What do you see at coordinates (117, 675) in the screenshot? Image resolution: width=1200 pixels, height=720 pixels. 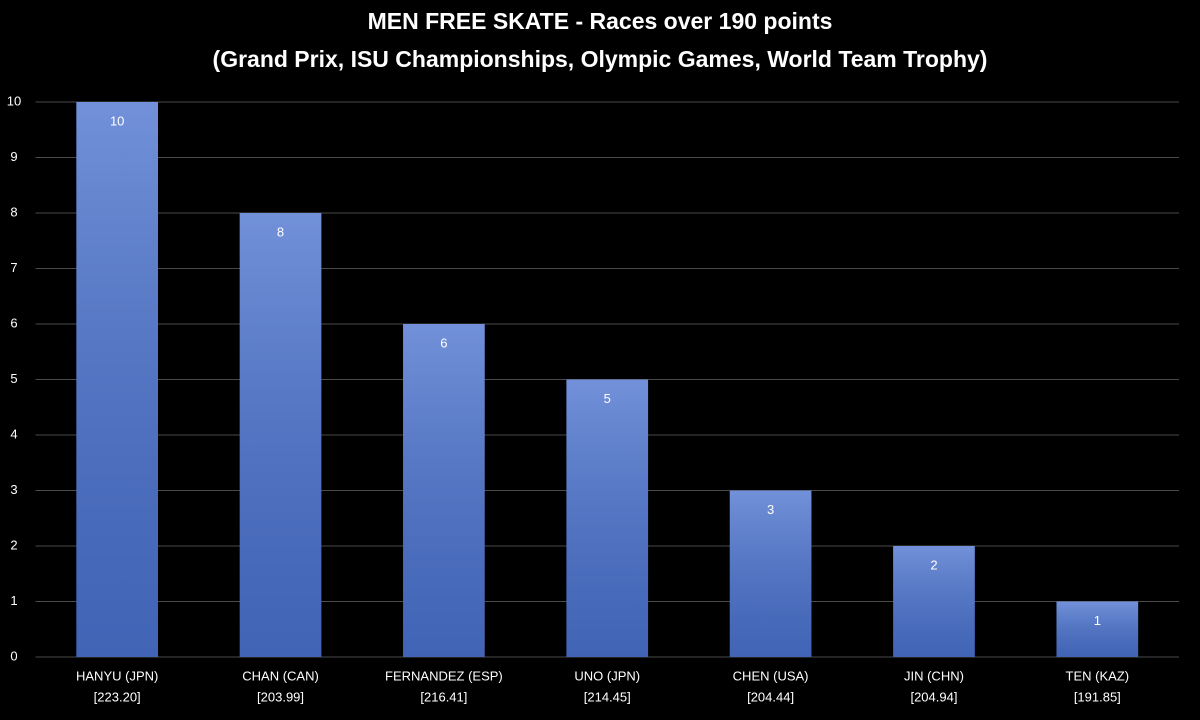 I see `x-tick-label: HANYU (JPN)` at bounding box center [117, 675].